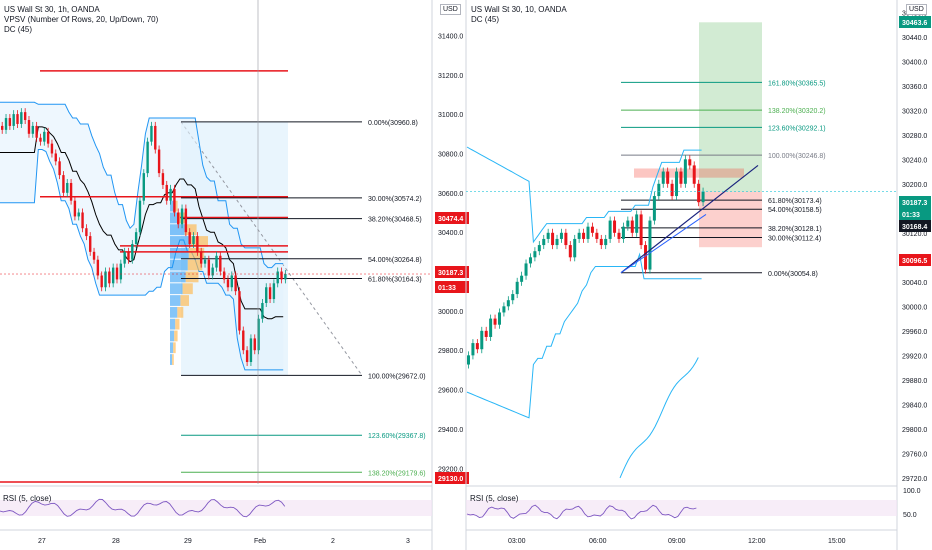  What do you see at coordinates (794, 238) in the screenshot?
I see `right-fib-label: 30.00%(30112.4)` at bounding box center [794, 238].